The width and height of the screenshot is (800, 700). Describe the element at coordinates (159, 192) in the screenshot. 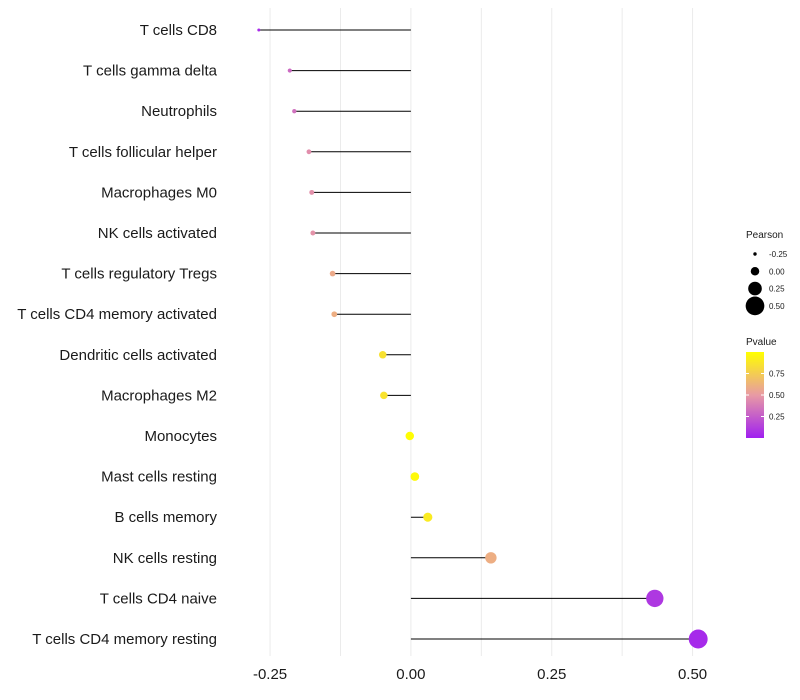

I see `category-label-macrophages-m0: Macrophages M0` at that location.